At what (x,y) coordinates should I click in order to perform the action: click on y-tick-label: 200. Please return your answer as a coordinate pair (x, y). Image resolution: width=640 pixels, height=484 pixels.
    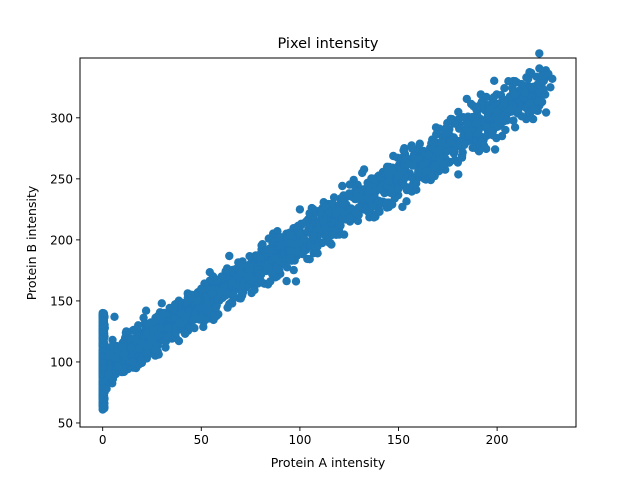
    Looking at the image, I should click on (61, 240).